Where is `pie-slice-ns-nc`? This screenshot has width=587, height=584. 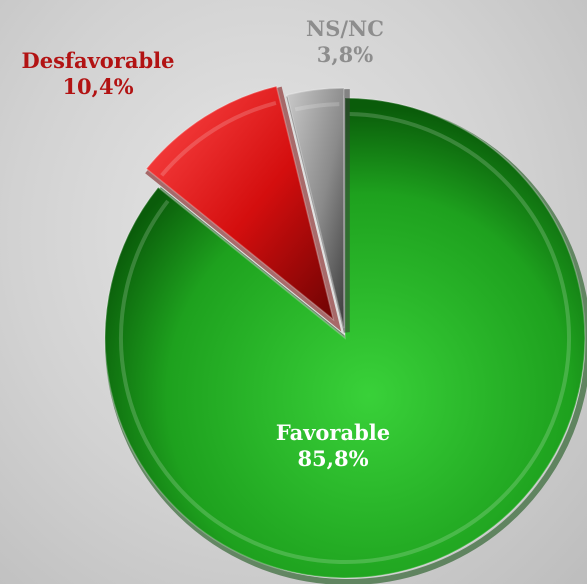 pie-slice-ns-nc is located at coordinates (315, 208).